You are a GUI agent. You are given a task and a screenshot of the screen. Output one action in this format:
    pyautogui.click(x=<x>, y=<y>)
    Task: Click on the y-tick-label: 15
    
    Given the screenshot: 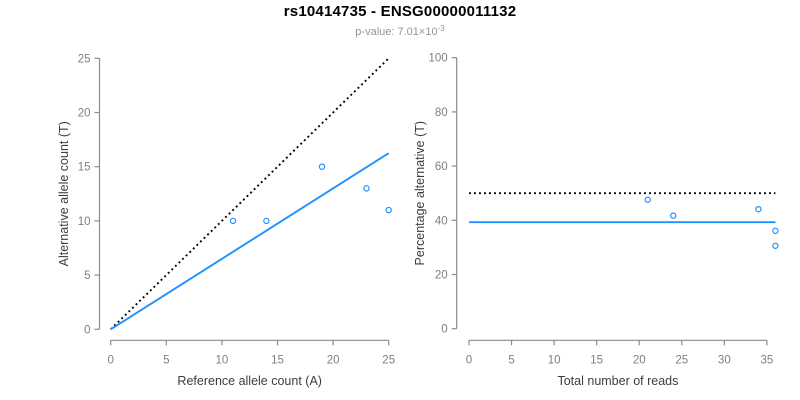 What is the action you would take?
    pyautogui.click(x=84, y=168)
    